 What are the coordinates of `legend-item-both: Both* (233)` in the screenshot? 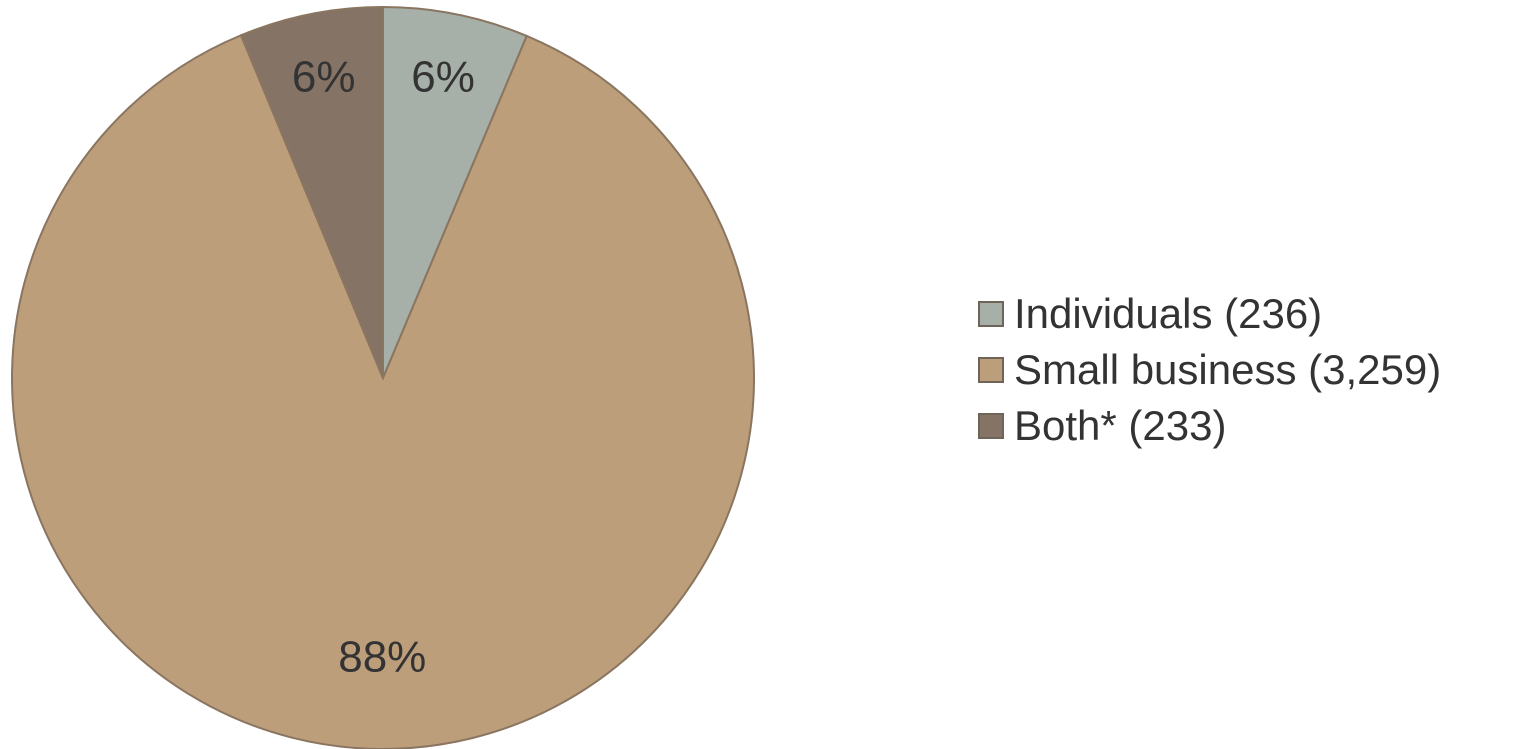 It's located at (1209, 426).